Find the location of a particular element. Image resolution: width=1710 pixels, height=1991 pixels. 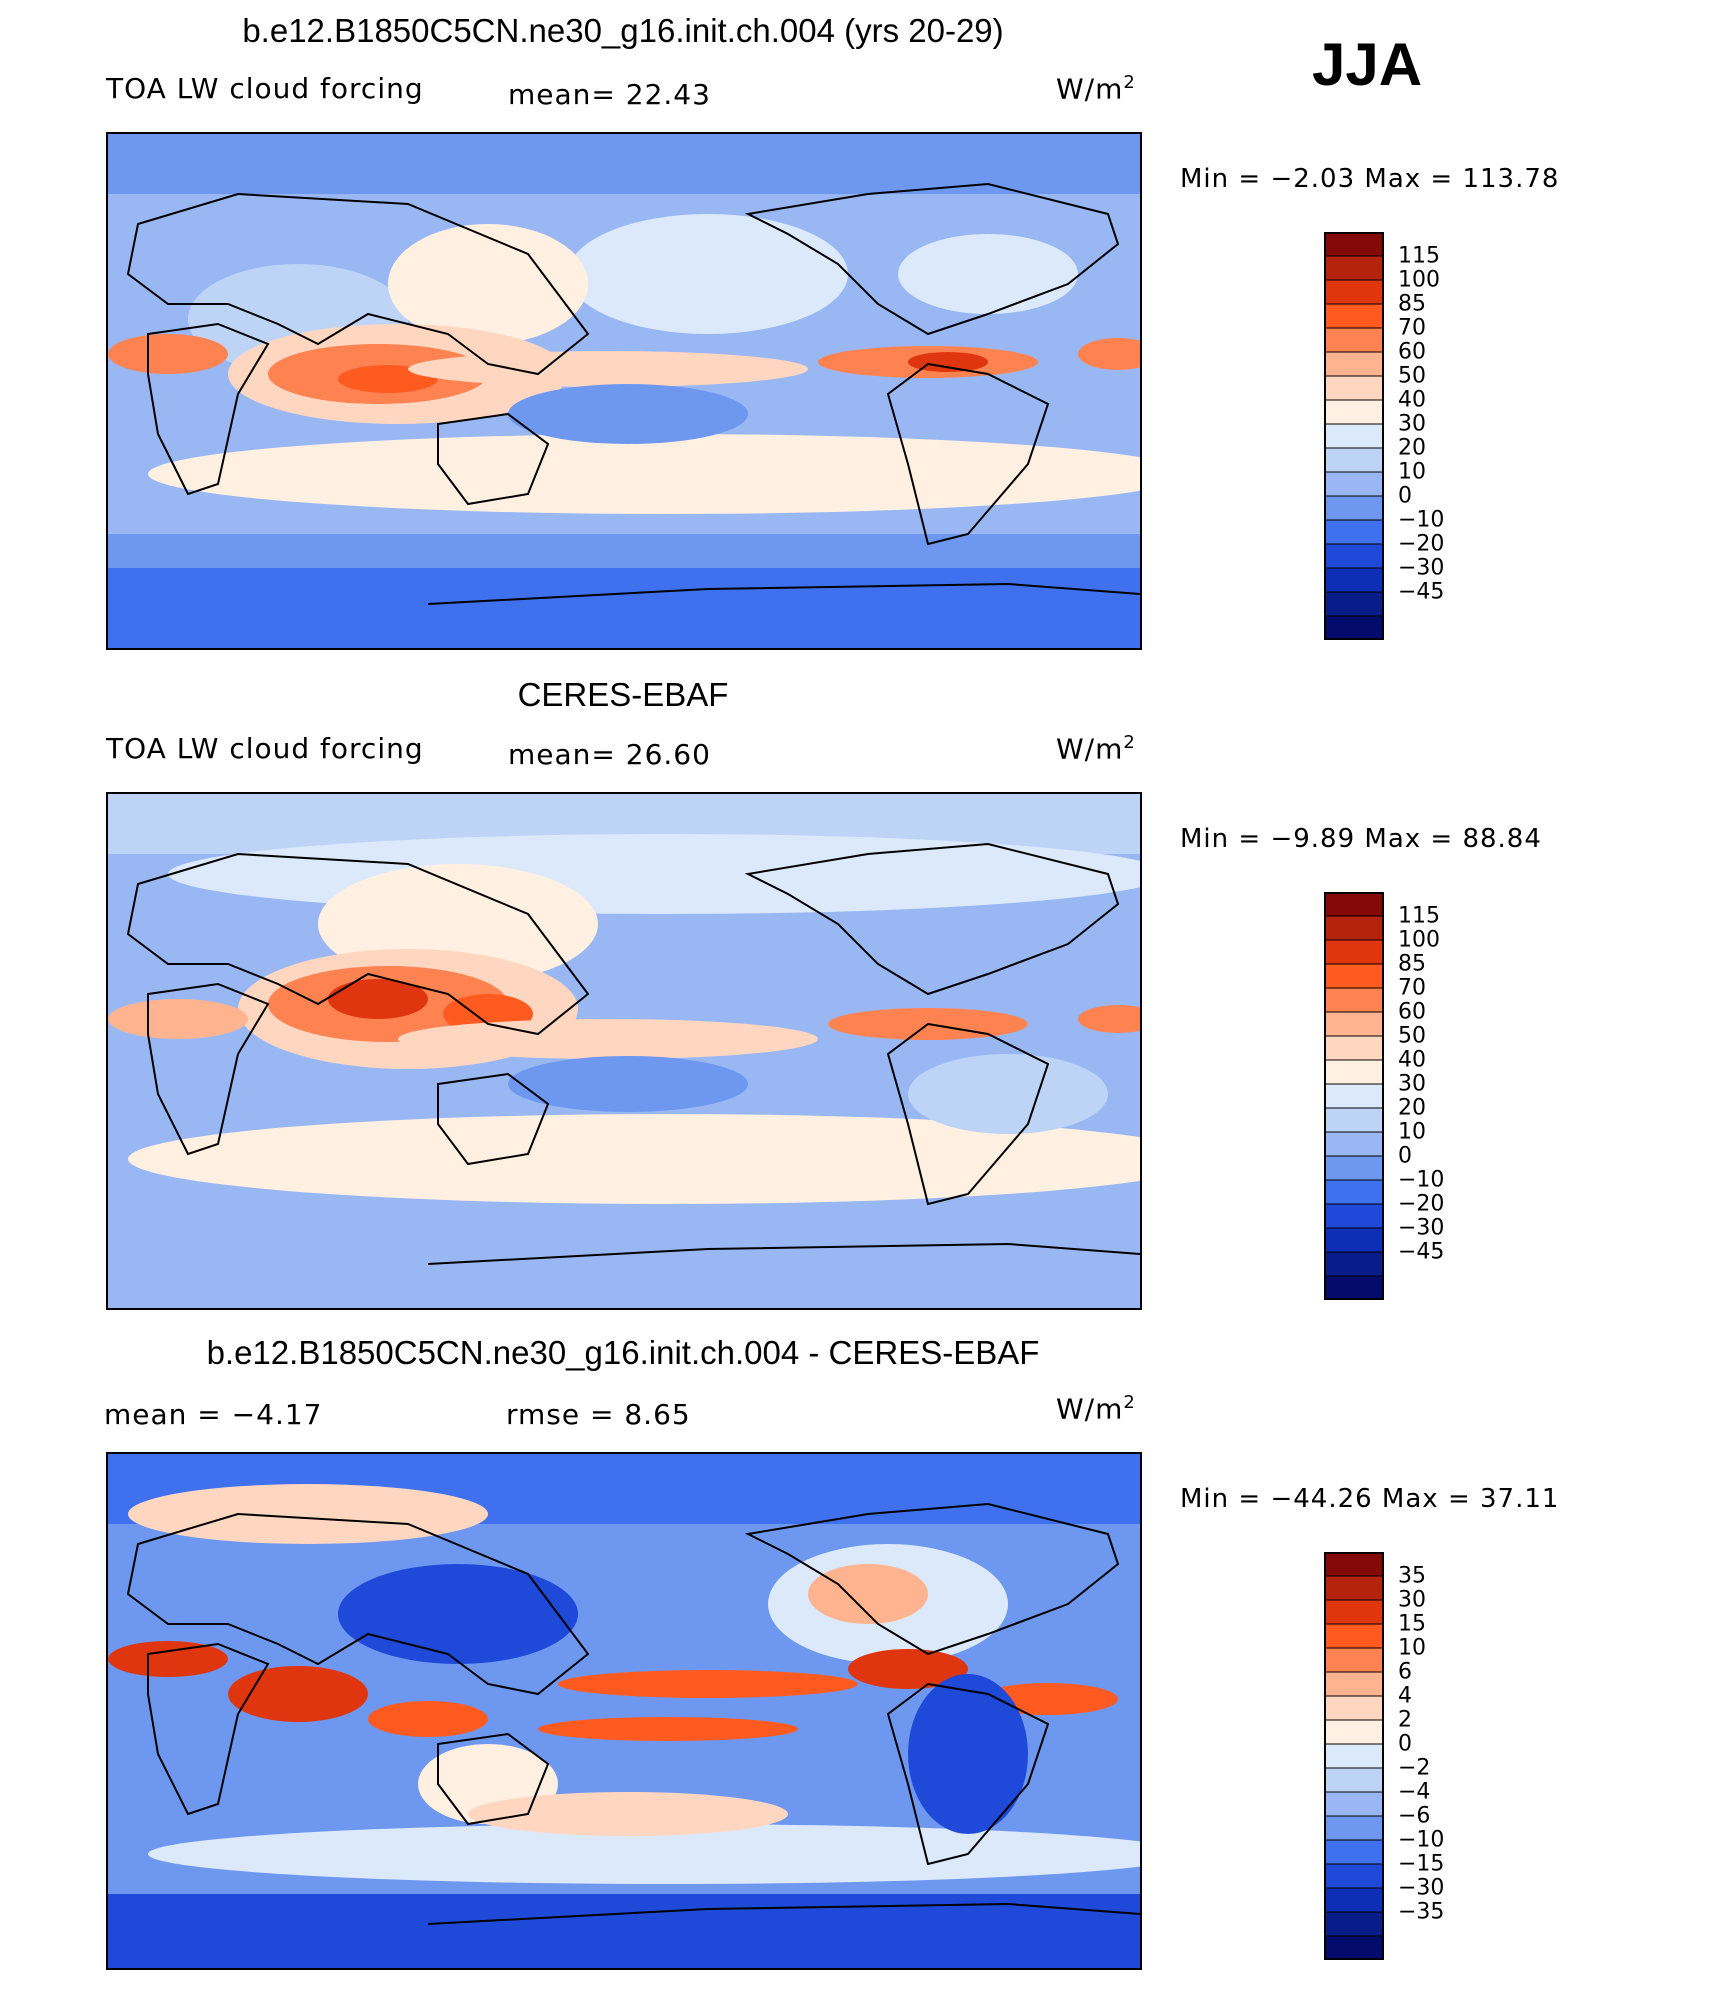

panel-1-minmax: Min = −2.03 Max = 113.78 is located at coordinates (1370, 179).